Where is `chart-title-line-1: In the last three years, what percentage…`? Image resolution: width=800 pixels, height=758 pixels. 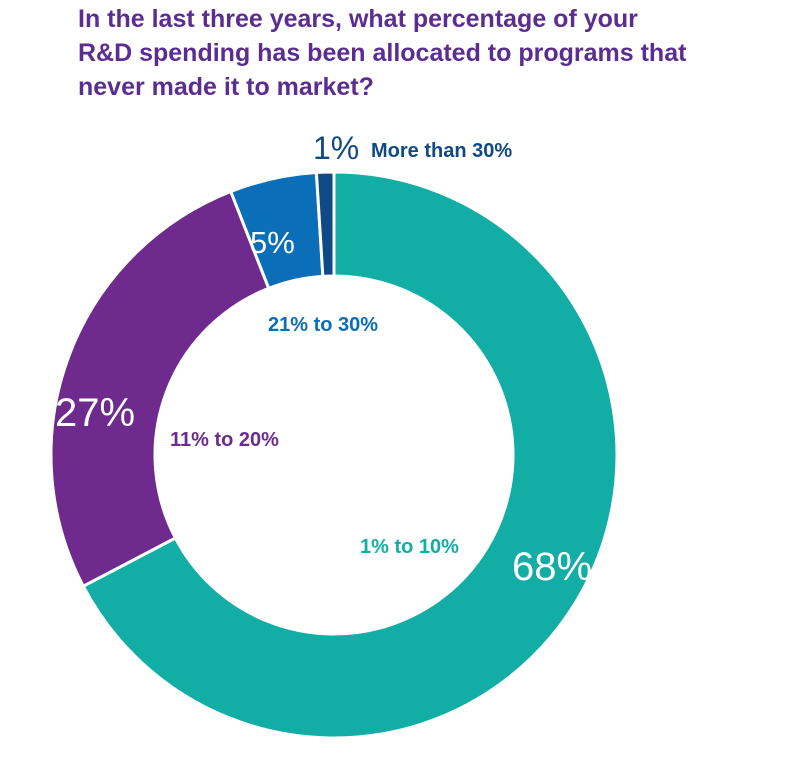 chart-title-line-1: In the last three years, what percentage… is located at coordinates (358, 19).